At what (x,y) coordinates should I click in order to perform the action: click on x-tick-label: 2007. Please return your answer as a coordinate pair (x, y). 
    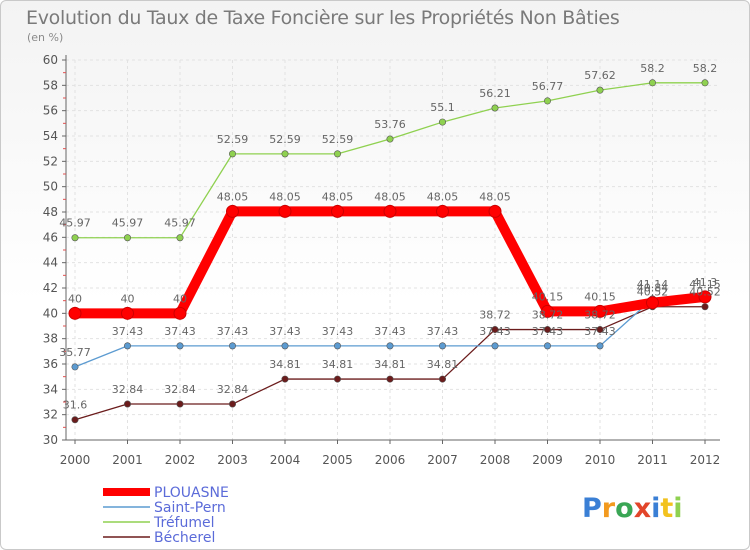
    Looking at the image, I should click on (442, 460).